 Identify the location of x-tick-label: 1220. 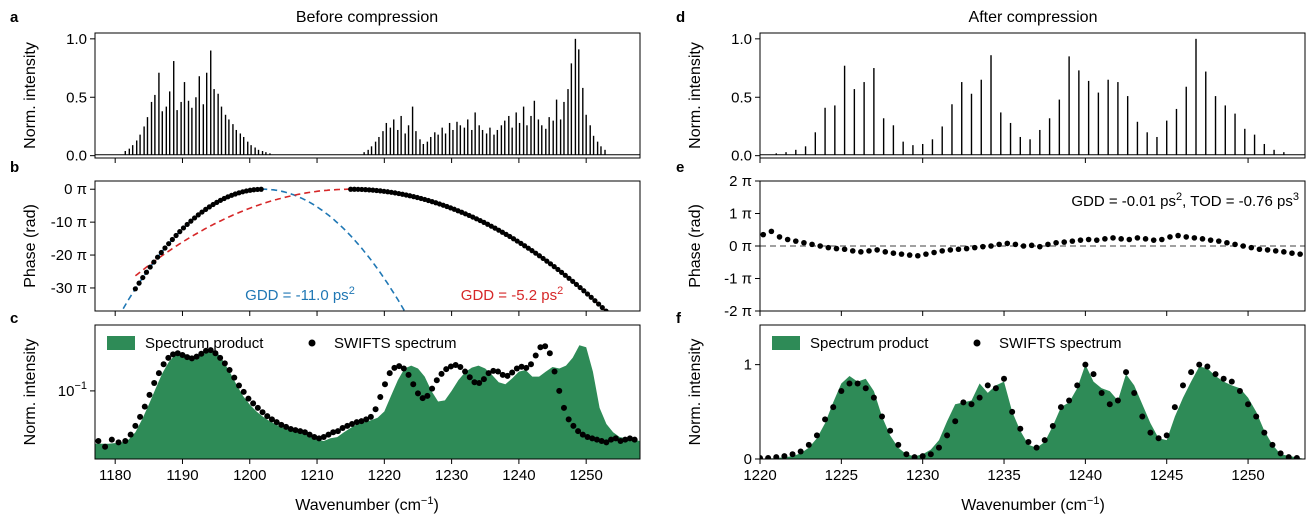
(759, 475).